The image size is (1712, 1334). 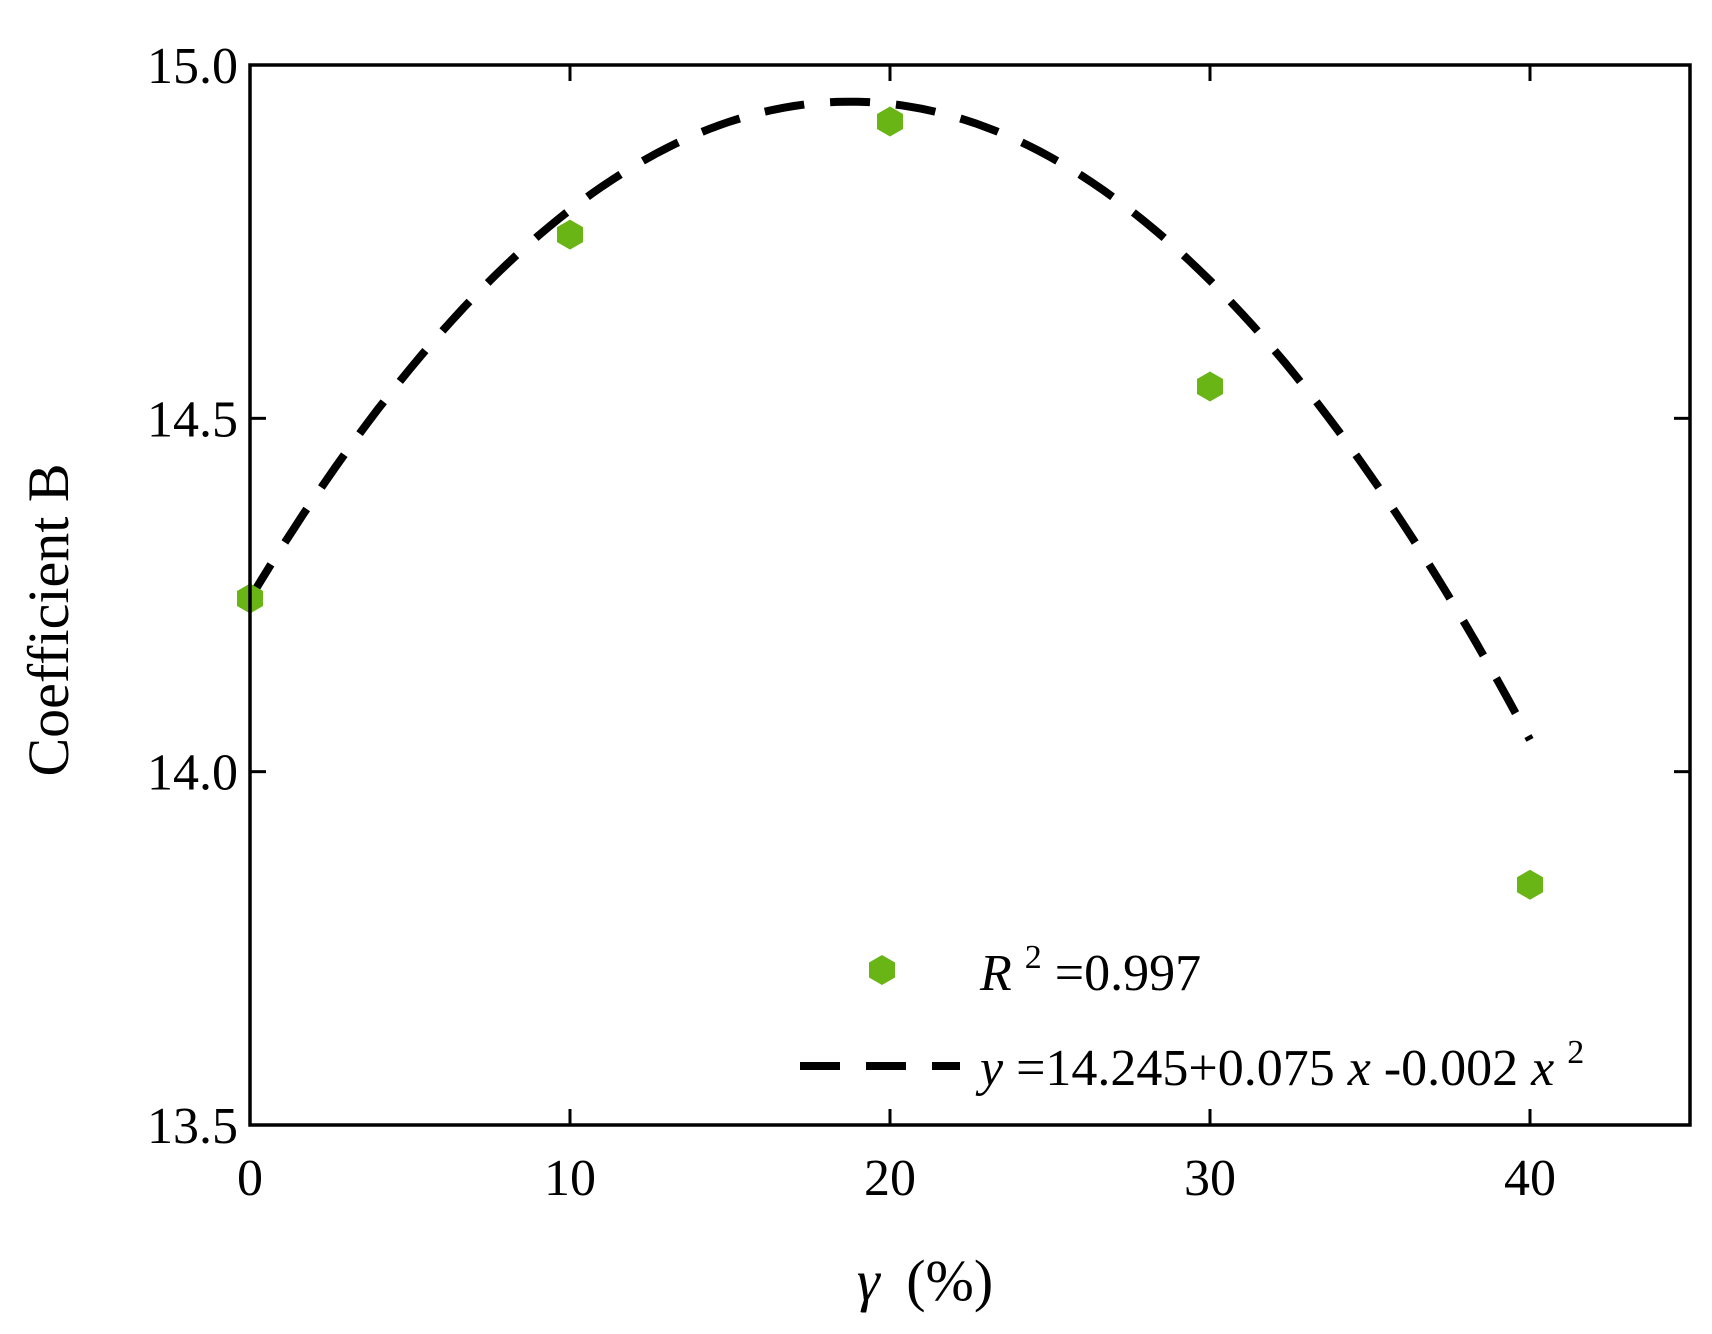 I want to click on legend-label-points: R 2 =0.997, so click(x=1090, y=962).